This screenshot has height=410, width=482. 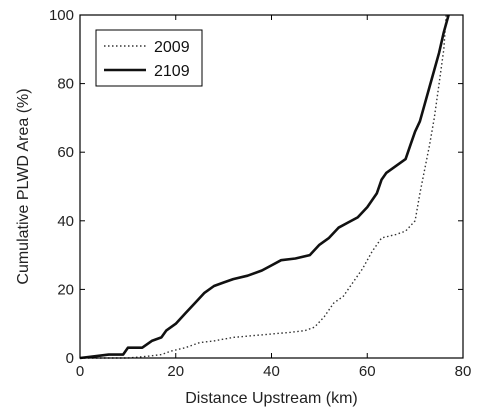 What do you see at coordinates (271, 371) in the screenshot?
I see `x-tick-label-2: 40` at bounding box center [271, 371].